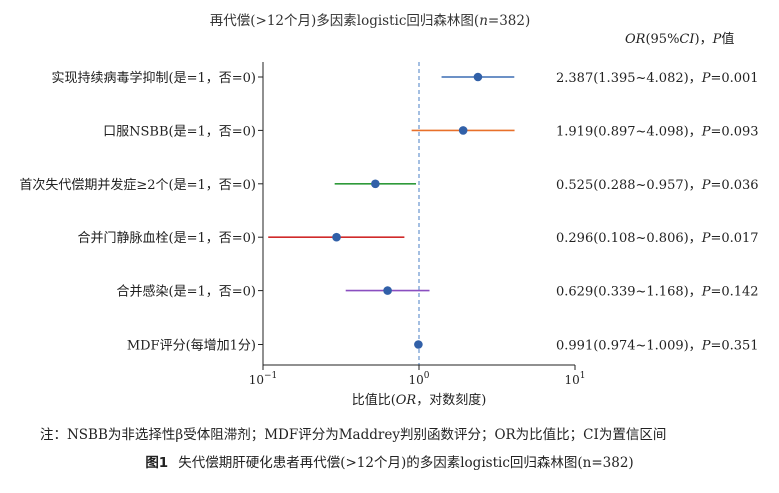 The image size is (779, 493). Describe the element at coordinates (679, 39) in the screenshot. I see `stat-header: OR(95%CI)，P值` at that location.